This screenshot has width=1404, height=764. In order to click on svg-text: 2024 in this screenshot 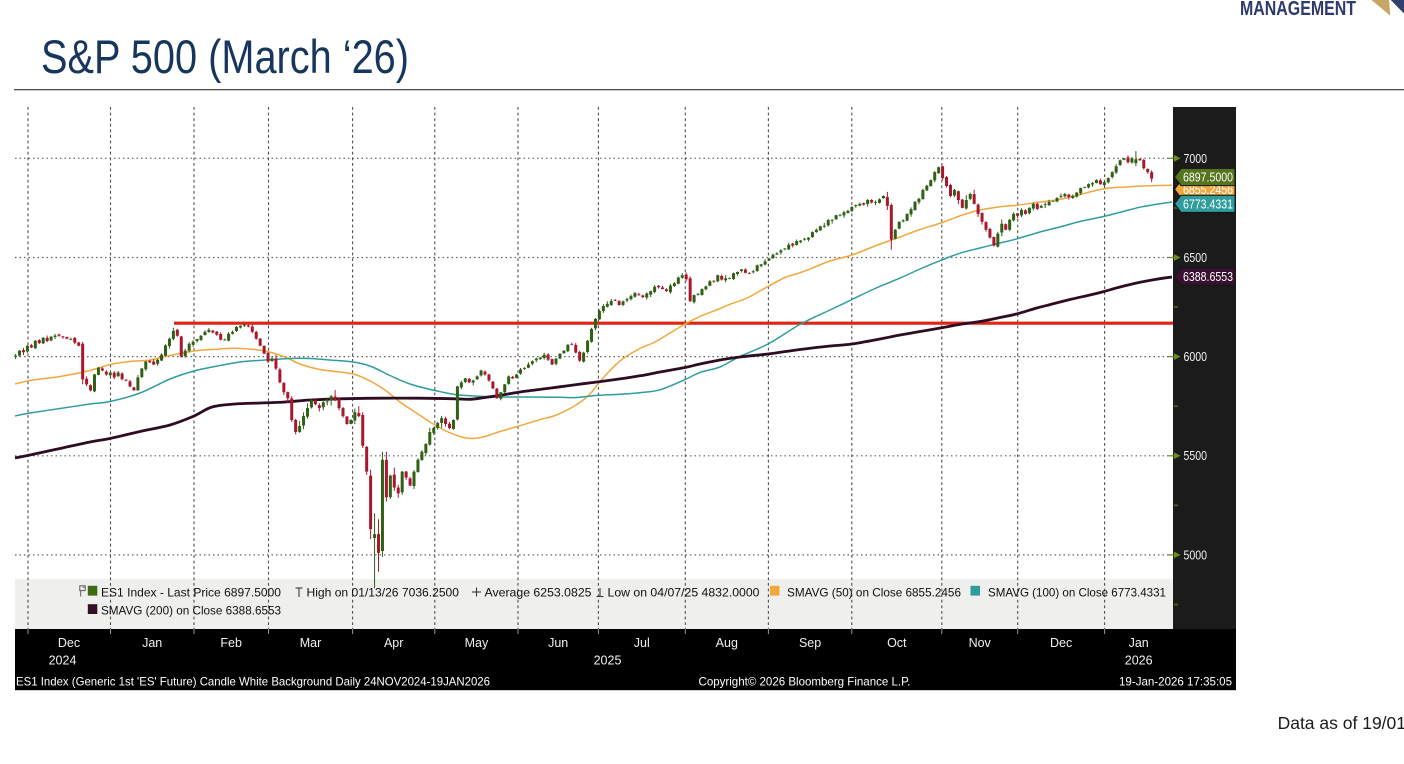, I will do `click(63, 661)`.